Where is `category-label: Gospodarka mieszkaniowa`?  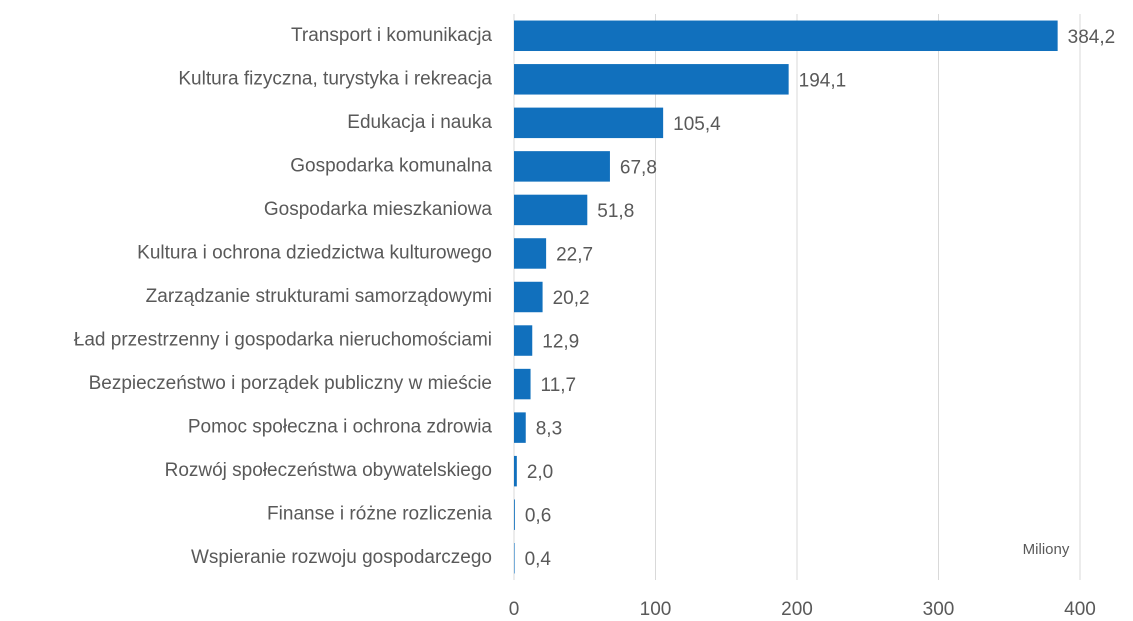 category-label: Gospodarka mieszkaniowa is located at coordinates (378, 209).